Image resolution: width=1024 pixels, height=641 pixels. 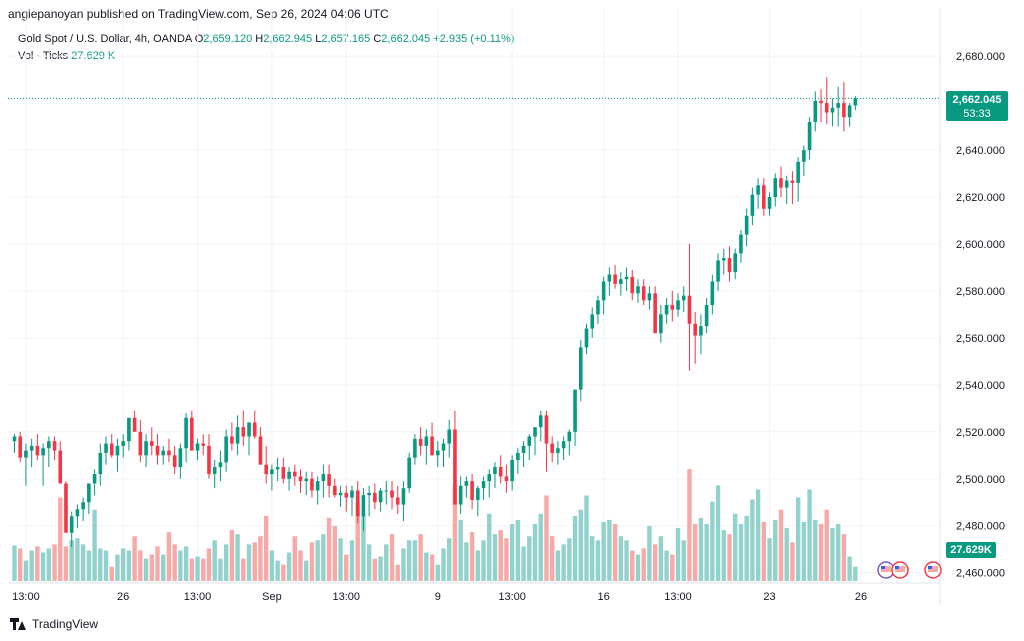 I want to click on y-tick-label: 2,520.000, so click(x=980, y=433).